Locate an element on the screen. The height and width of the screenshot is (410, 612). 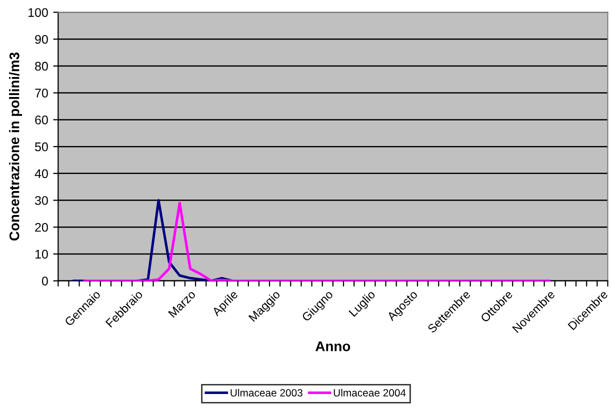
y-tick-label: 10 is located at coordinates (41, 254).